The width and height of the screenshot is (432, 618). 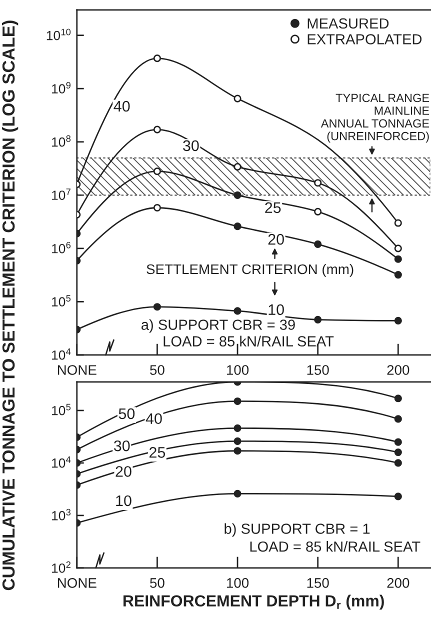 I want to click on annotation: 50, so click(x=126, y=414).